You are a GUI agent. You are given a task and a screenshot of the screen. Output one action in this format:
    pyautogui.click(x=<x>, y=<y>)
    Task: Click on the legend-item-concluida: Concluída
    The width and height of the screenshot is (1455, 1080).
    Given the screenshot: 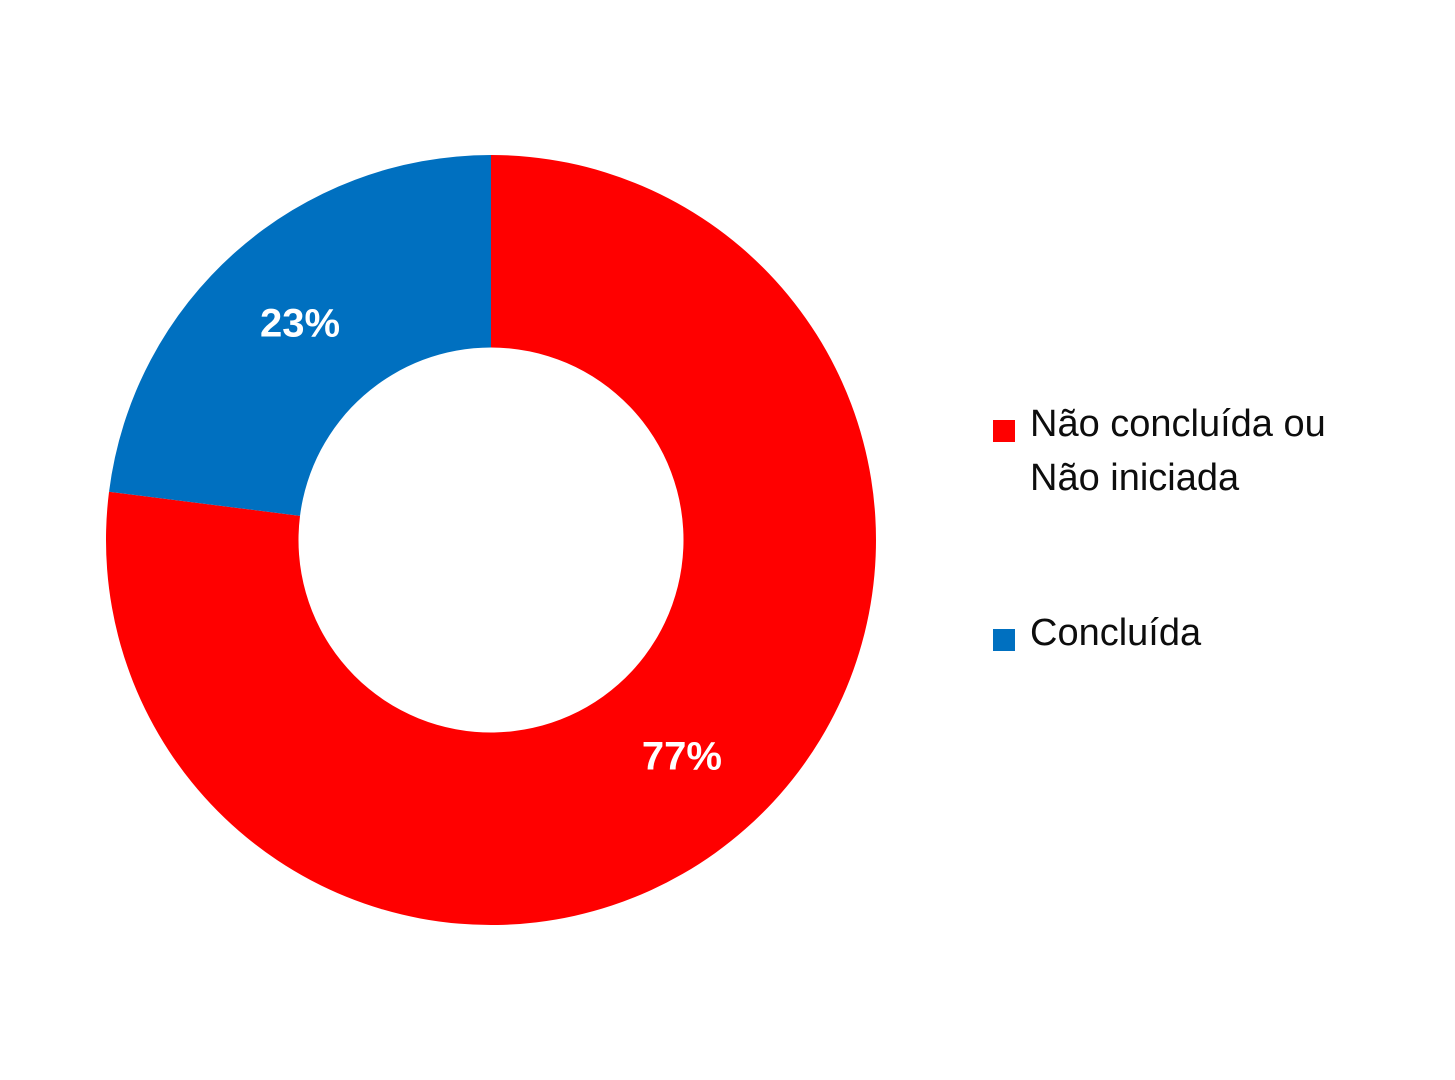 What is the action you would take?
    pyautogui.click(x=1097, y=633)
    